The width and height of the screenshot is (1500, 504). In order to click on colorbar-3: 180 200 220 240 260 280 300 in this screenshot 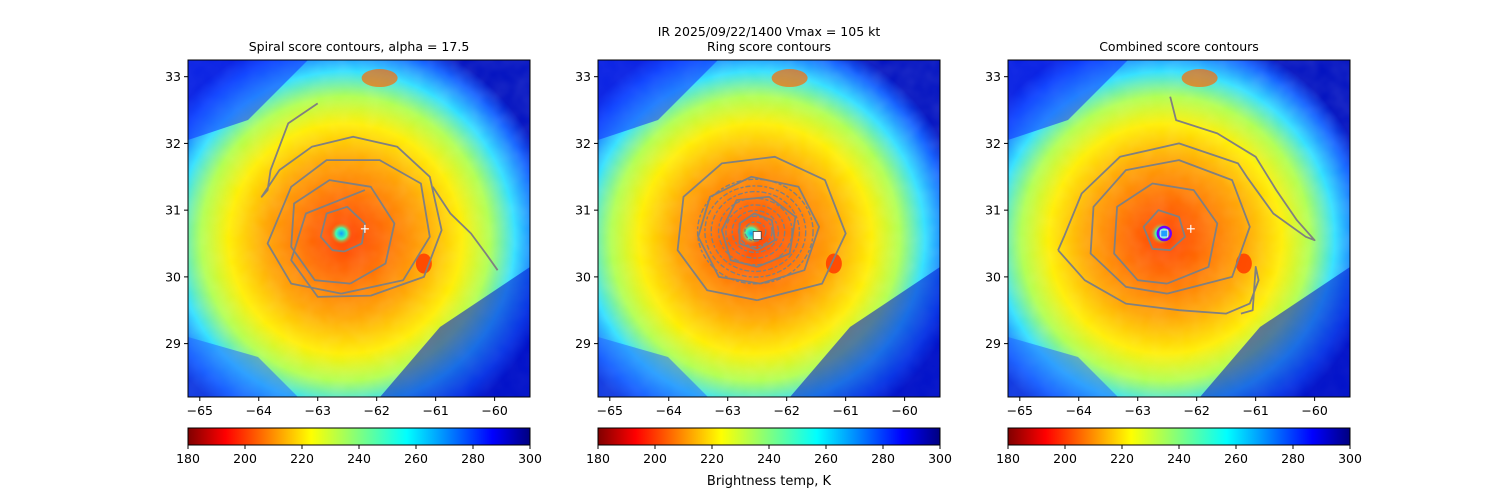, I will do `click(1179, 446)`.